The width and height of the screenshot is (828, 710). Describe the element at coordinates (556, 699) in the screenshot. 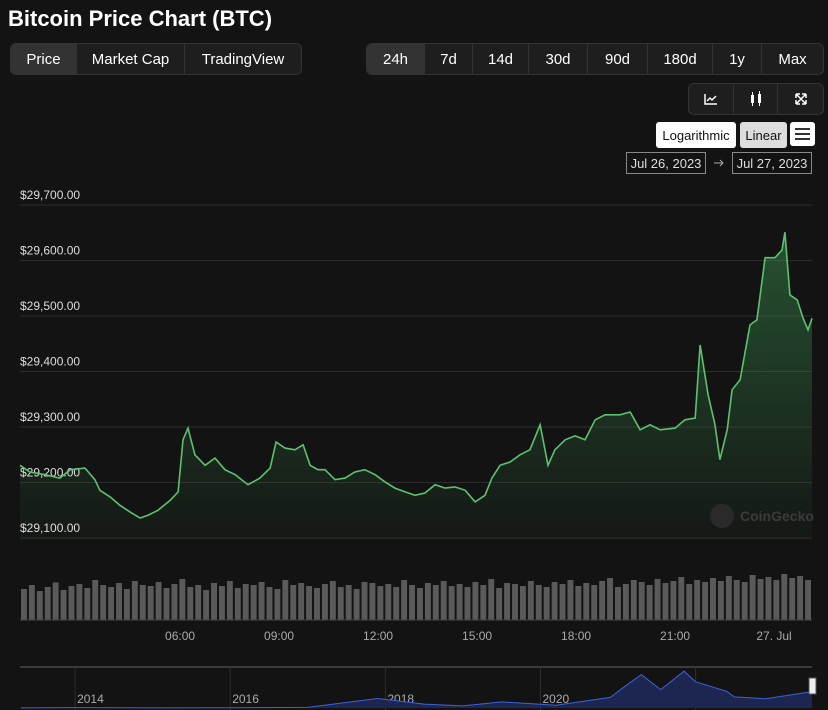

I see `navigator-label: 2020` at that location.